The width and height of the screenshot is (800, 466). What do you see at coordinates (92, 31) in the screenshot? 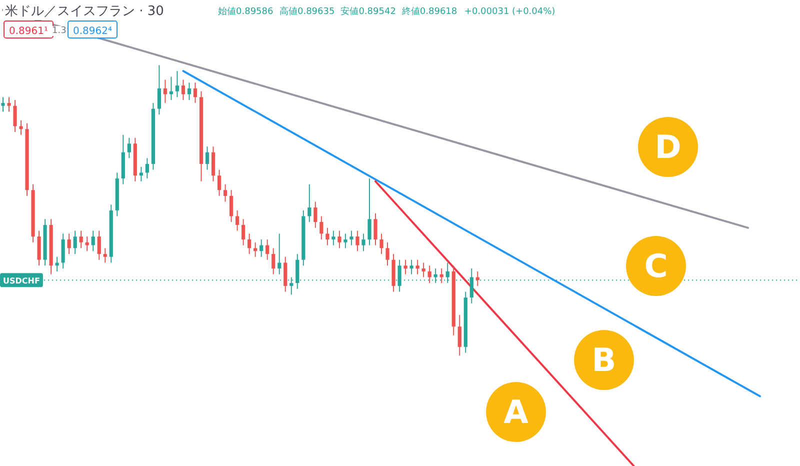
I see `text: 0.8962⁴` at bounding box center [92, 31].